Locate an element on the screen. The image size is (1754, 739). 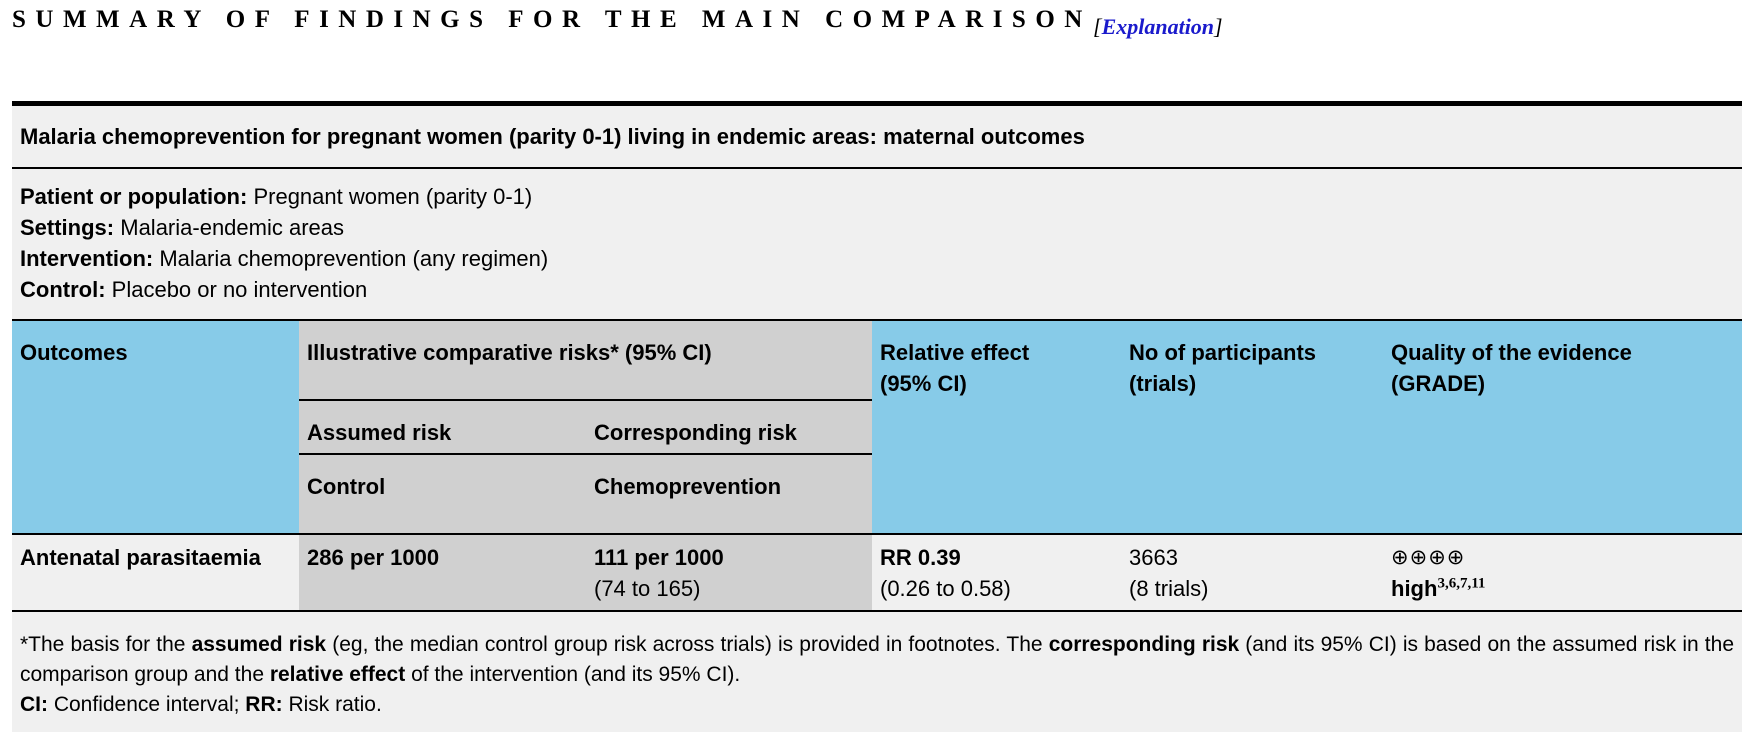
pico-label: Settings: is located at coordinates (67, 227).